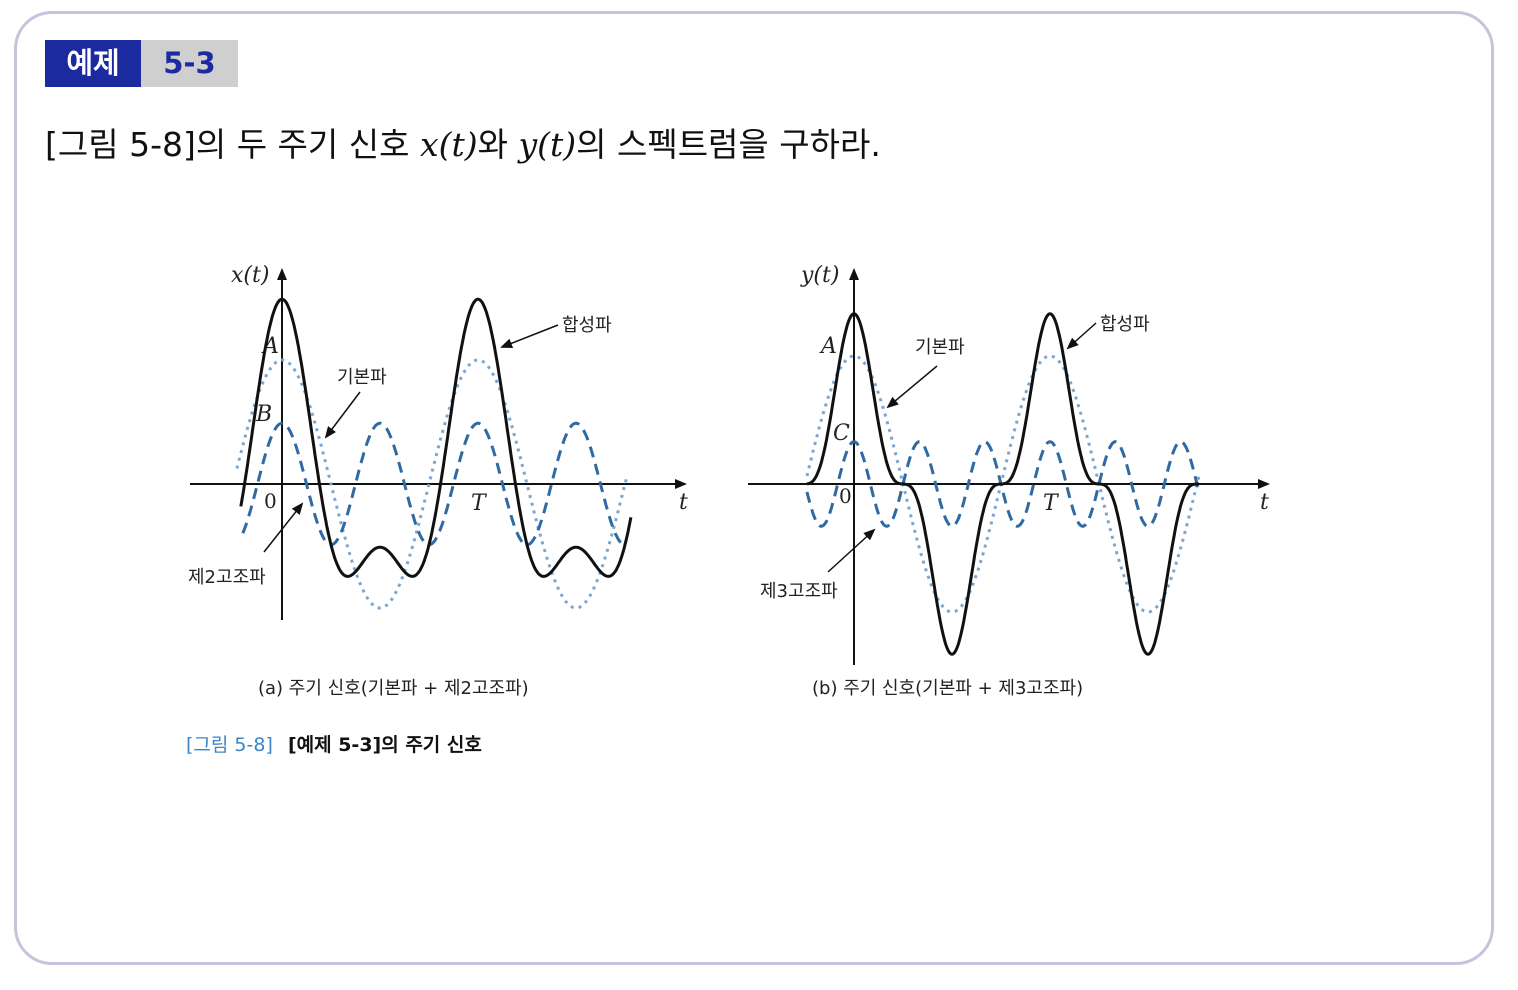 This screenshot has height=990, width=1518. Describe the element at coordinates (283, 527) in the screenshot. I see `chart-a-arrow-harmonic` at that location.